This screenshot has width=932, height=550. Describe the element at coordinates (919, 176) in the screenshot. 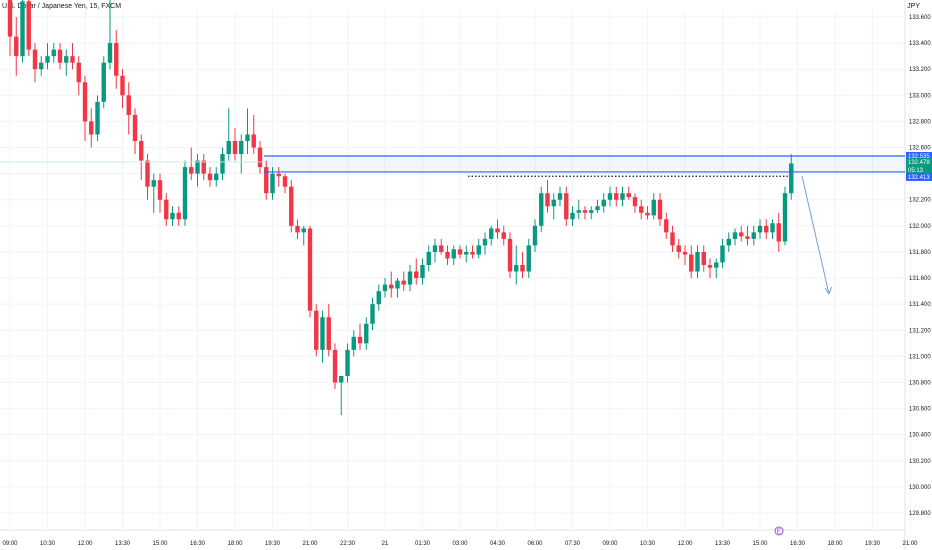

I see `tag-zone-bottom-bg` at that location.